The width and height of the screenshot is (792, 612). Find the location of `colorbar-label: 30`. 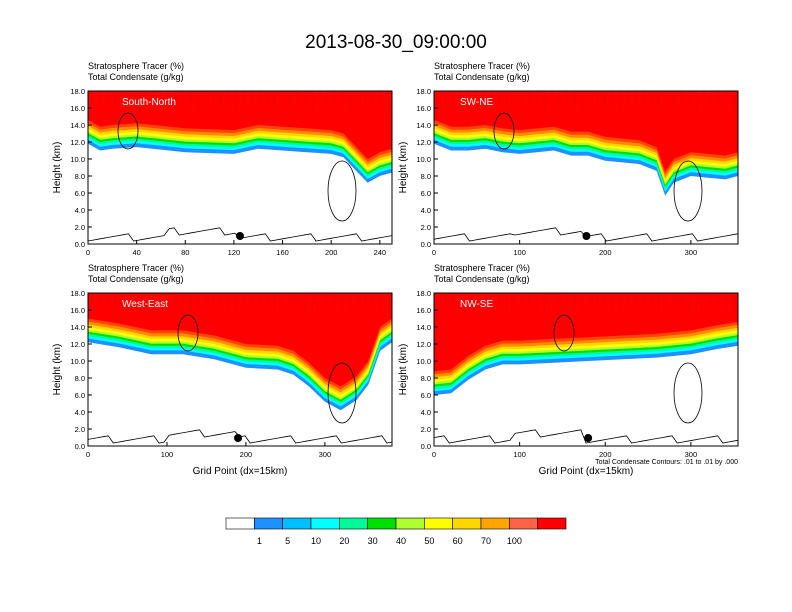

colorbar-label: 30 is located at coordinates (373, 541).